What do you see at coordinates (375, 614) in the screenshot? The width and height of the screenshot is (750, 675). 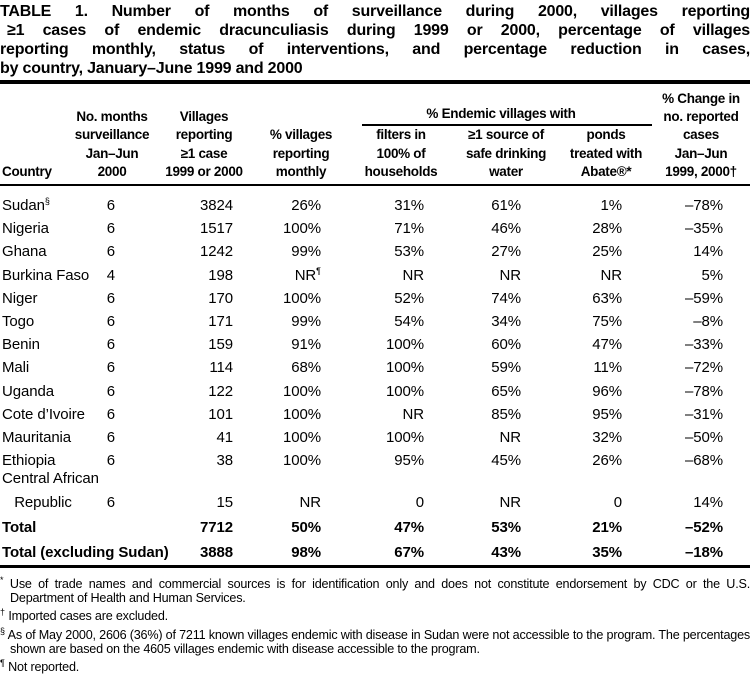 I see `footnote: † Imported cases are excluded.` at bounding box center [375, 614].